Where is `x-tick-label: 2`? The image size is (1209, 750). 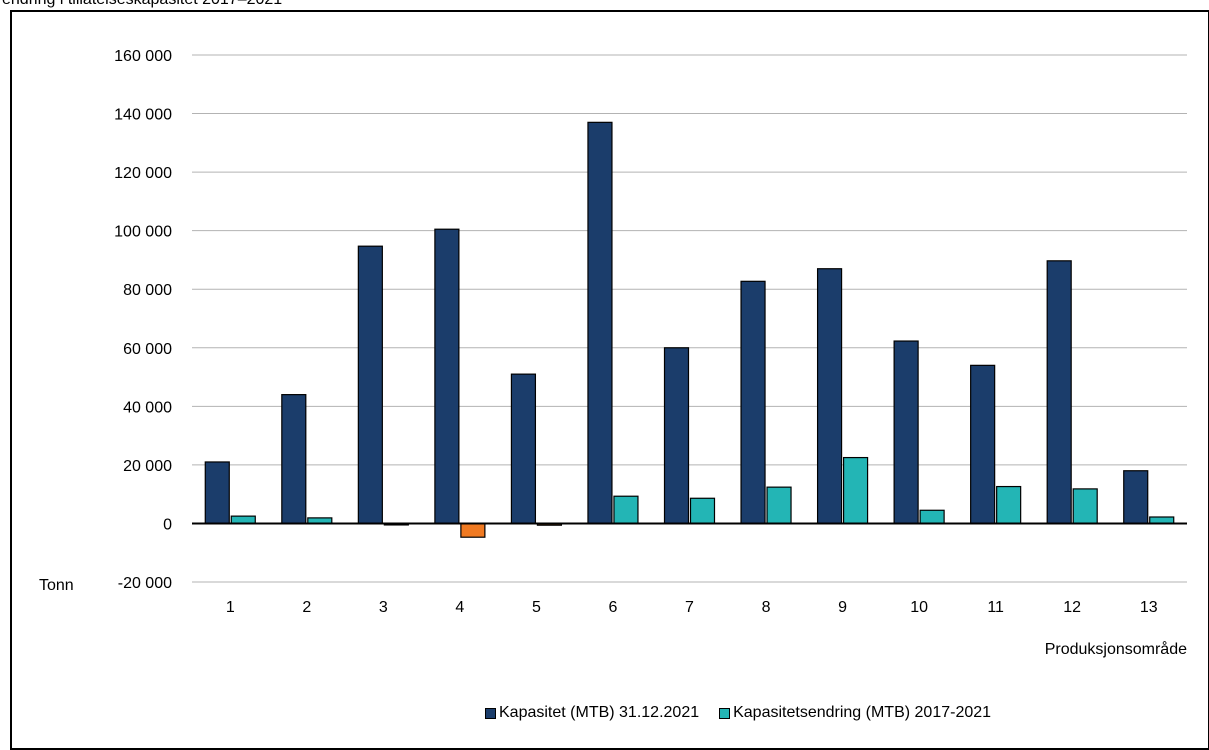
x-tick-label: 2 is located at coordinates (306, 607).